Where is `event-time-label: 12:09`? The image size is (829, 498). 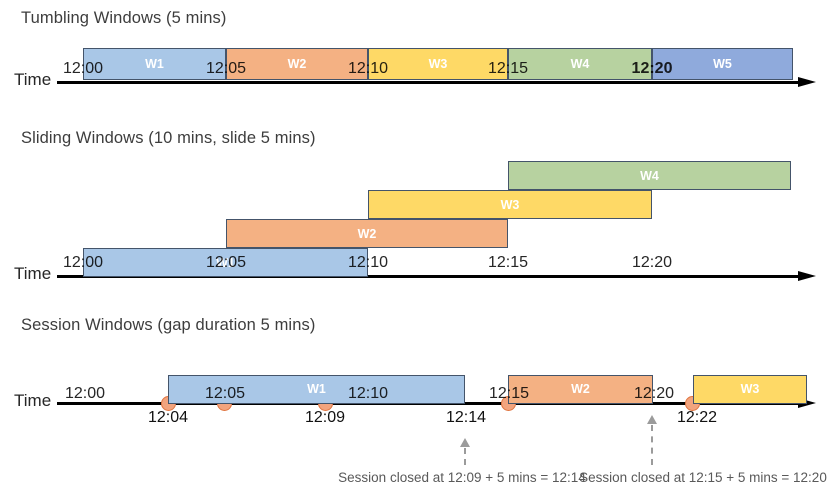
event-time-label: 12:09 is located at coordinates (325, 417).